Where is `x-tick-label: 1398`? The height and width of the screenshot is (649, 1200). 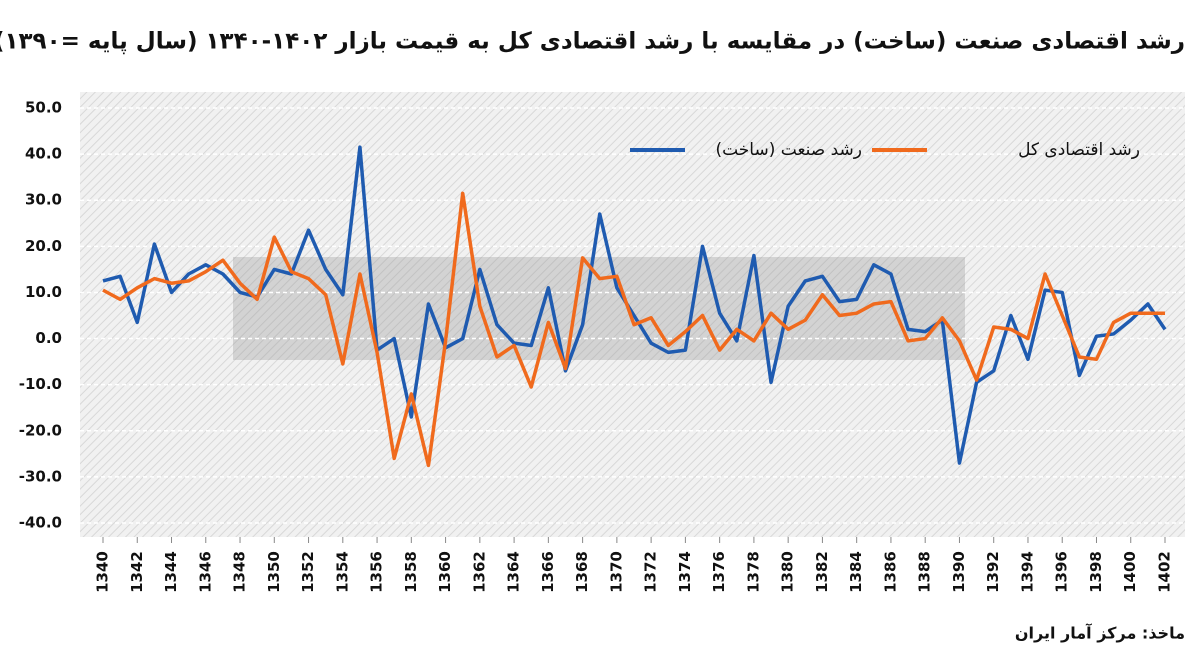
x-tick-label: 1398 is located at coordinates (1096, 572).